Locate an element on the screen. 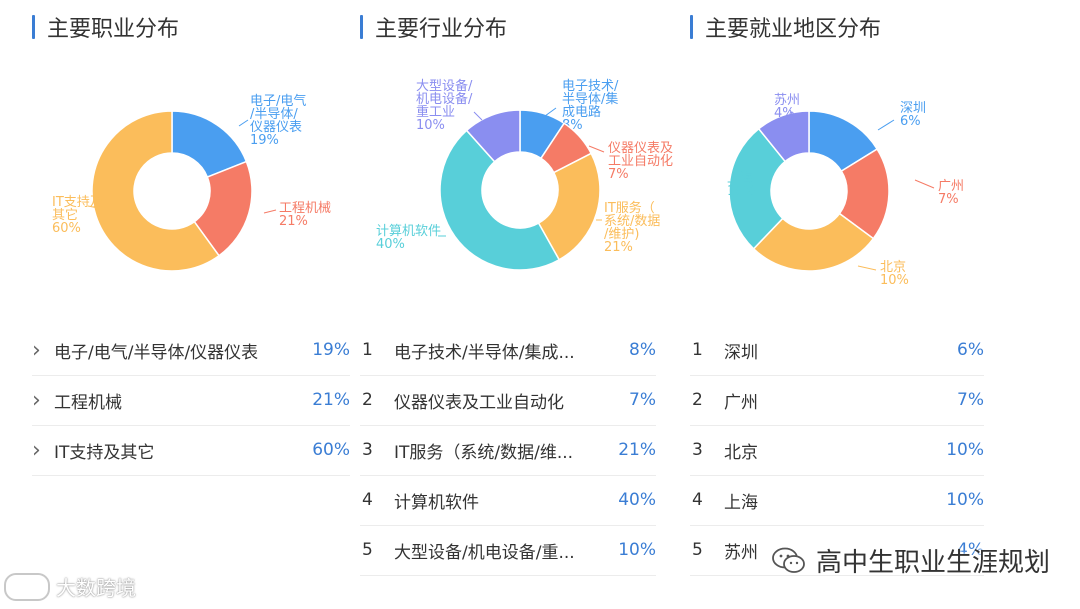  slice-label-line: IT支持及 is located at coordinates (77, 202).